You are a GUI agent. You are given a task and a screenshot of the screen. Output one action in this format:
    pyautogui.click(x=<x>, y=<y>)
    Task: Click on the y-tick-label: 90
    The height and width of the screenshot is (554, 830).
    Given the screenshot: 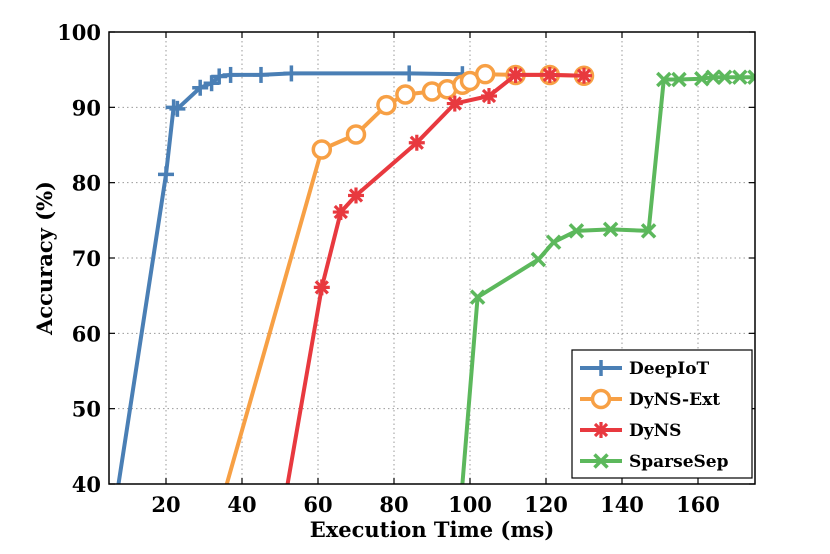 What is the action you would take?
    pyautogui.click(x=86, y=107)
    